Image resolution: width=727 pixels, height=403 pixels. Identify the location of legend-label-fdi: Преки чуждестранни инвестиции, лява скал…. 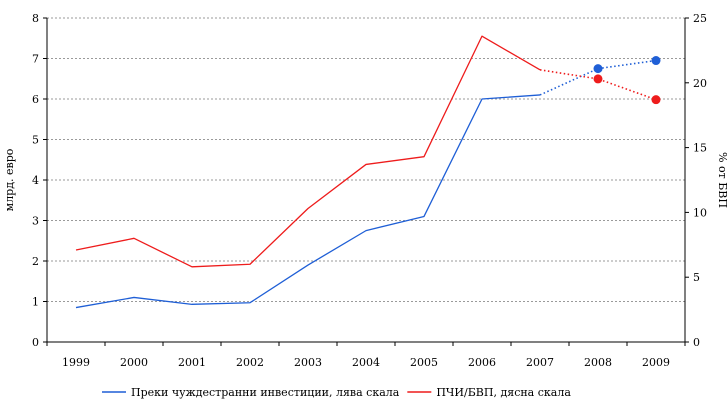
(265, 392).